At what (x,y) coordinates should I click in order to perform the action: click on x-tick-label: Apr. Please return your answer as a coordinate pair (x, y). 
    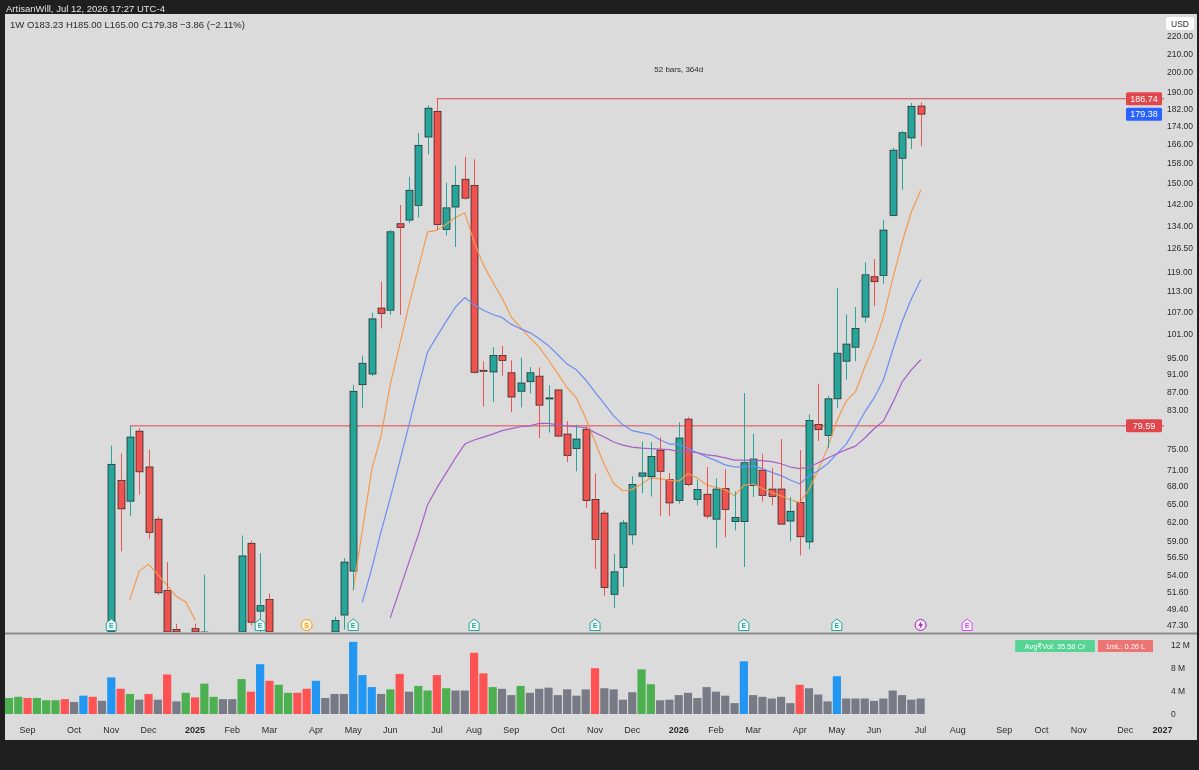
    Looking at the image, I should click on (799, 730).